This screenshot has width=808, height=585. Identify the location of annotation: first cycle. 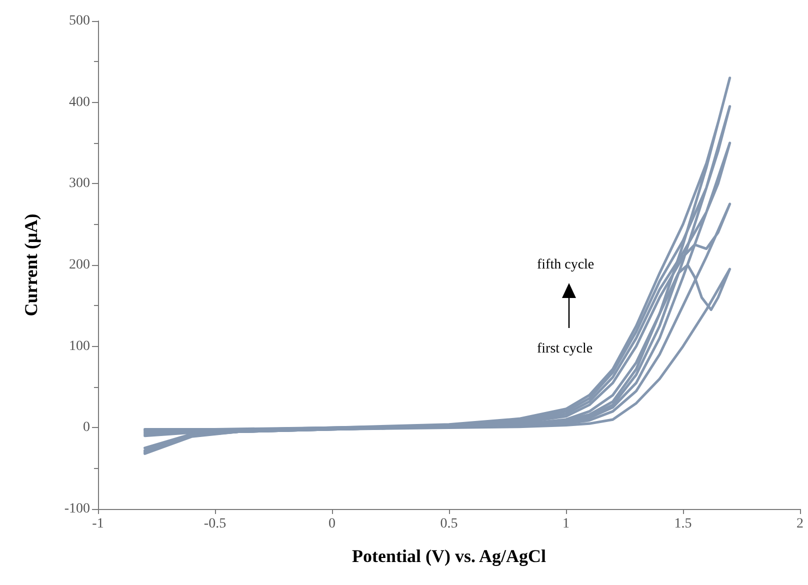
(565, 349).